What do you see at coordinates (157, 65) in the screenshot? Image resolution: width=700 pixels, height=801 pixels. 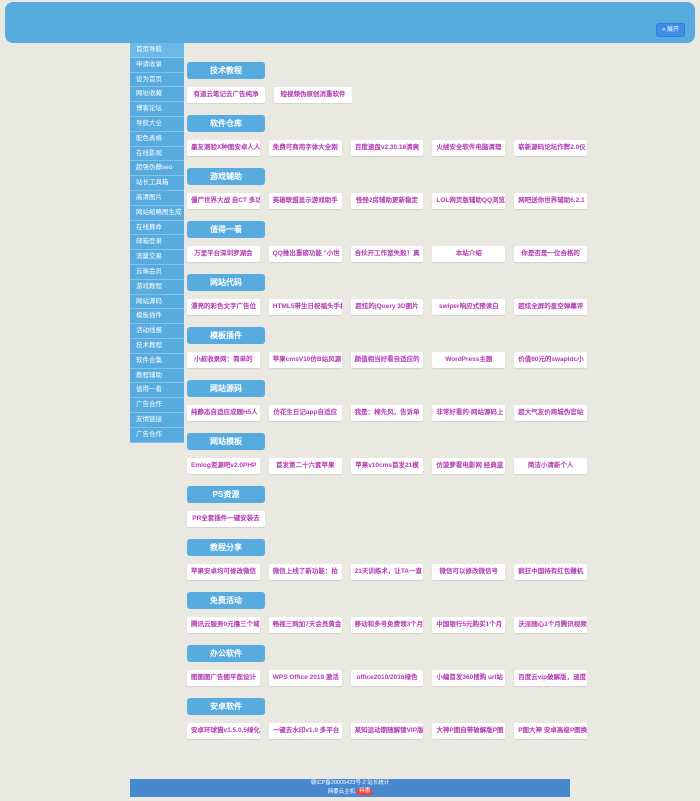 I see `sidebar-item: 申请收录` at bounding box center [157, 65].